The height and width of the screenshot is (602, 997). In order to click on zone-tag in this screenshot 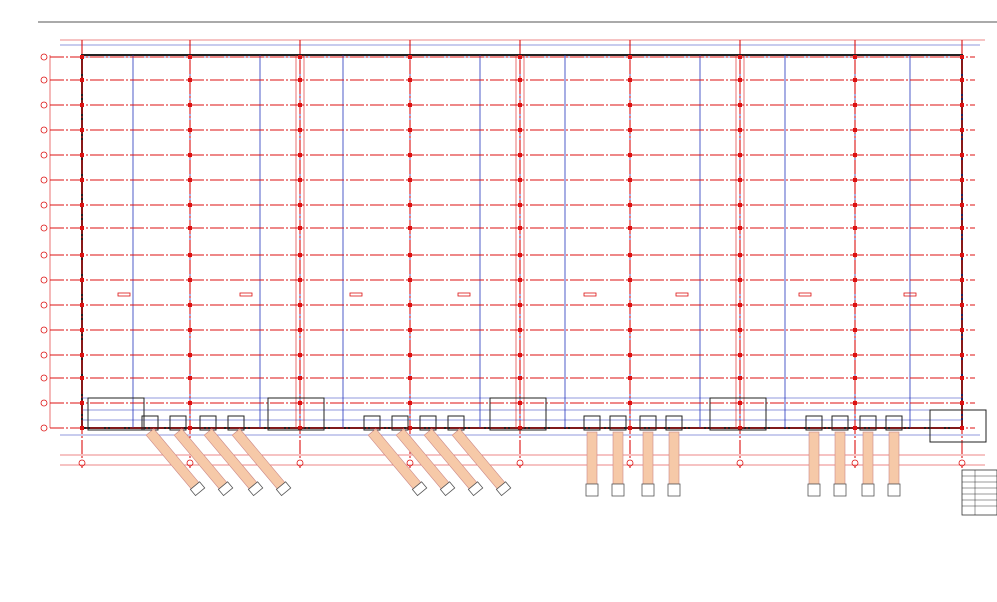, I will do `click(682, 294)`.